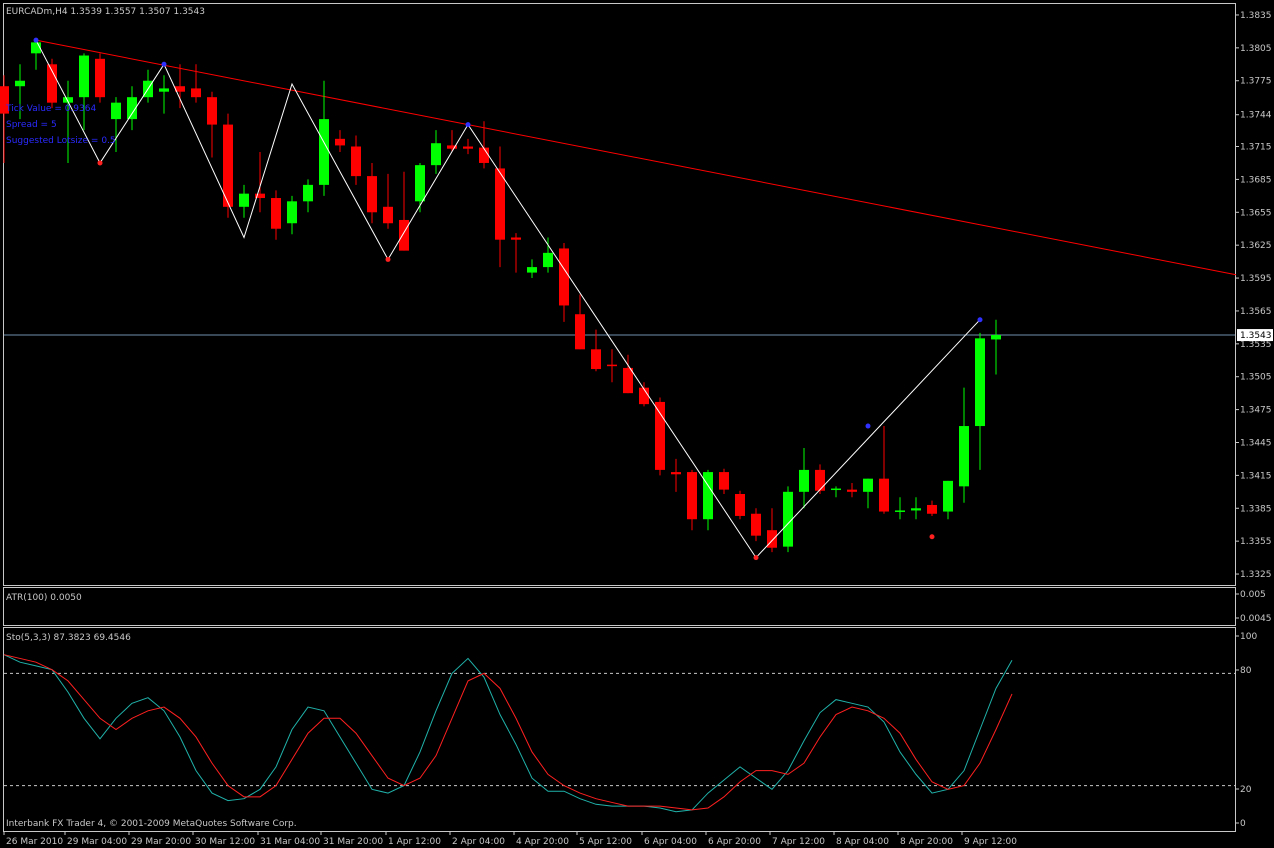 The image size is (1274, 848). What do you see at coordinates (97, 842) in the screenshot?
I see `time-tick-label: 29 Mar 04:00` at bounding box center [97, 842].